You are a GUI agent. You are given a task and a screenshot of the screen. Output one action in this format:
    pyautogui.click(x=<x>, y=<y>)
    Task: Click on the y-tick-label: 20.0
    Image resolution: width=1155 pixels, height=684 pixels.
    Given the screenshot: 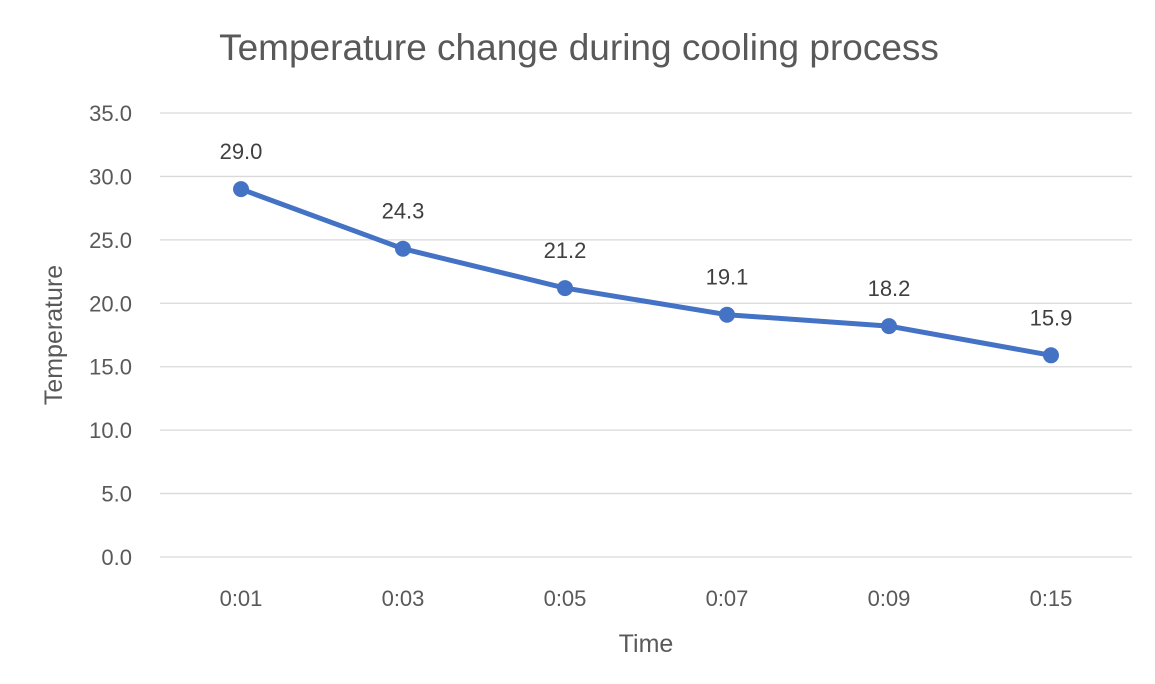 What is the action you would take?
    pyautogui.click(x=110, y=303)
    